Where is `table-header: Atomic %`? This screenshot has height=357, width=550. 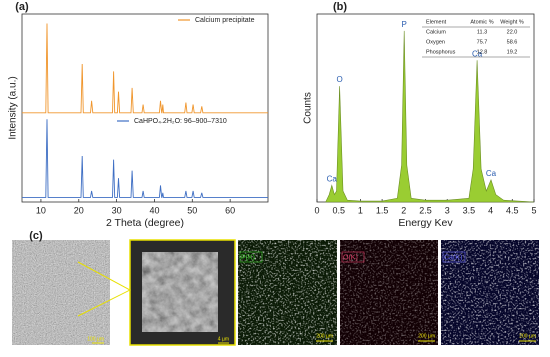 table-header: Atomic % is located at coordinates (481, 22).